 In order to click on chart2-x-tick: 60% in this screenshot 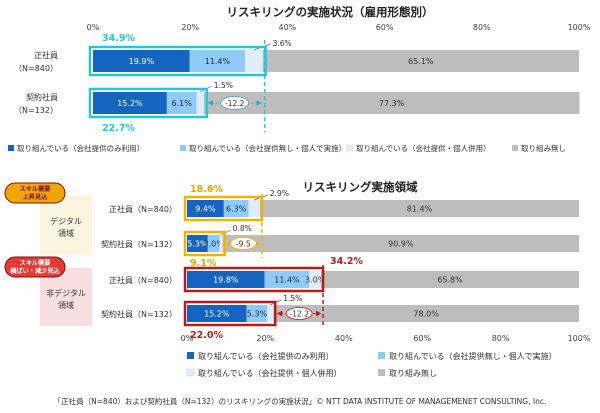, I will do `click(422, 338)`.